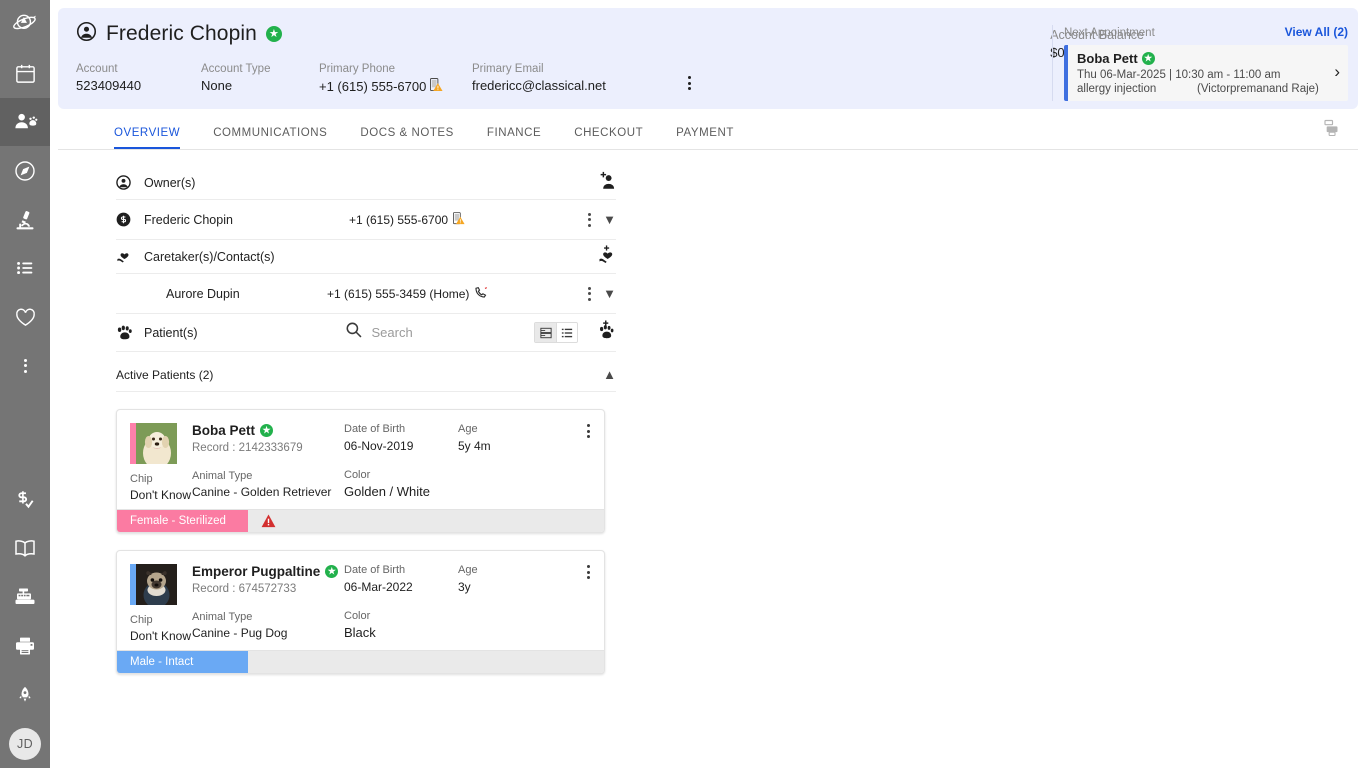 The width and height of the screenshot is (1366, 768). What do you see at coordinates (268, 521) in the screenshot?
I see `alert-warning-icon` at bounding box center [268, 521].